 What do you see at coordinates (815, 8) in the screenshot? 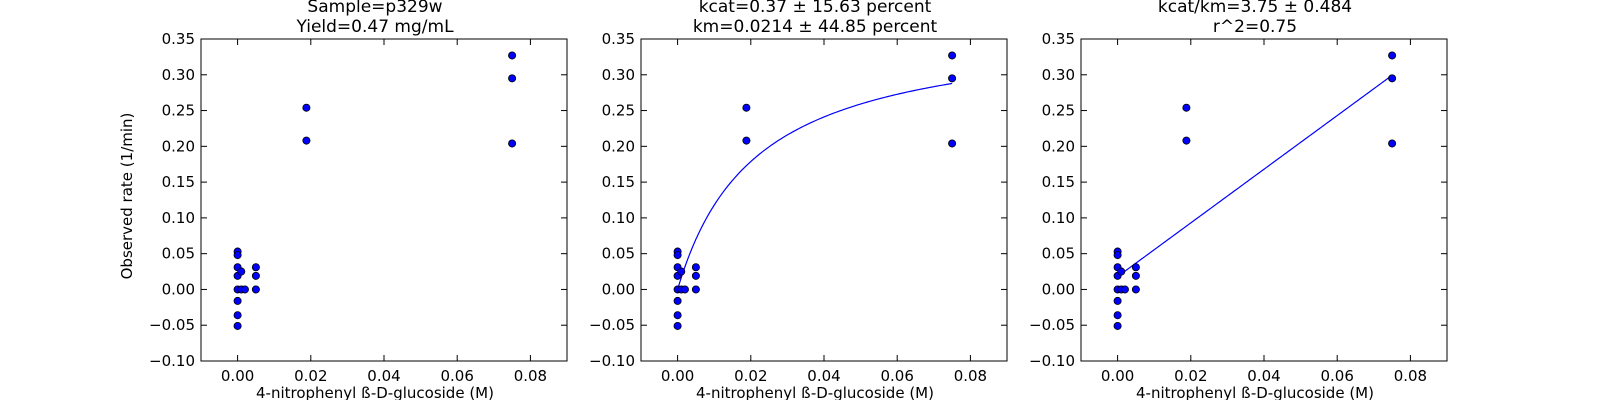
I see `panel-title-line-1: kcat=0.37 ± 15.63 percent` at bounding box center [815, 8].